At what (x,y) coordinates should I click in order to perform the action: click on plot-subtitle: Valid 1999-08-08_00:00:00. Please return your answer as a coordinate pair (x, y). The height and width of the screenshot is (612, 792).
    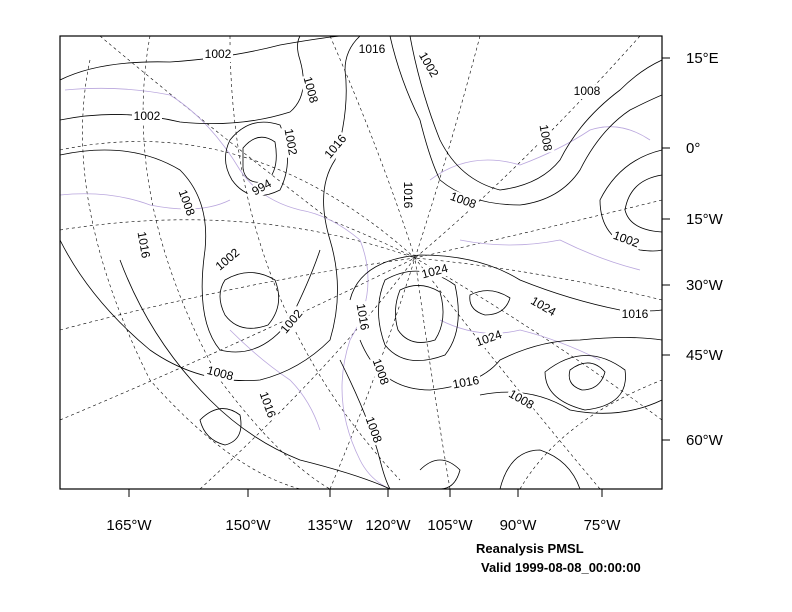
    Looking at the image, I should click on (561, 567).